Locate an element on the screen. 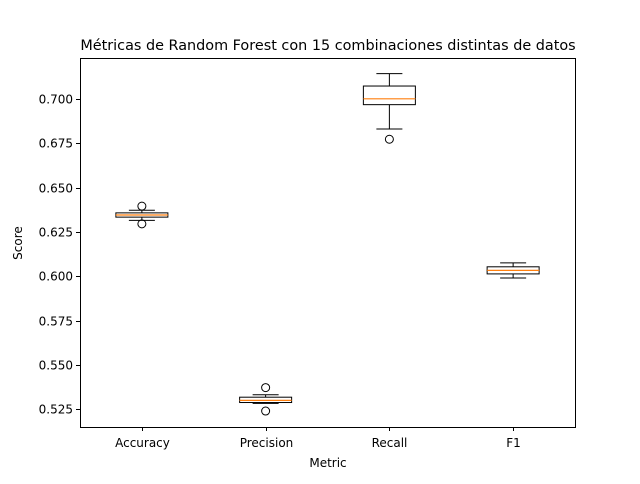 This screenshot has height=484, width=640. y-tick-label: 0.575 is located at coordinates (56, 322).